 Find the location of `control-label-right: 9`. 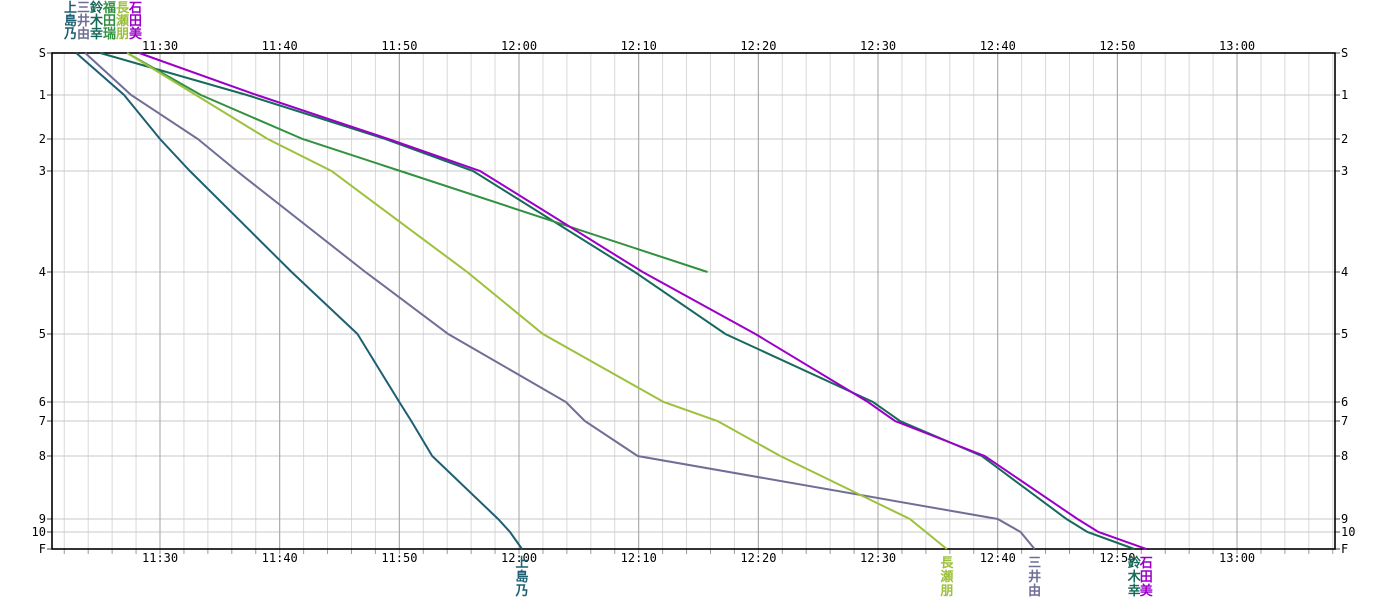

control-label-right: 9 is located at coordinates (1345, 519).